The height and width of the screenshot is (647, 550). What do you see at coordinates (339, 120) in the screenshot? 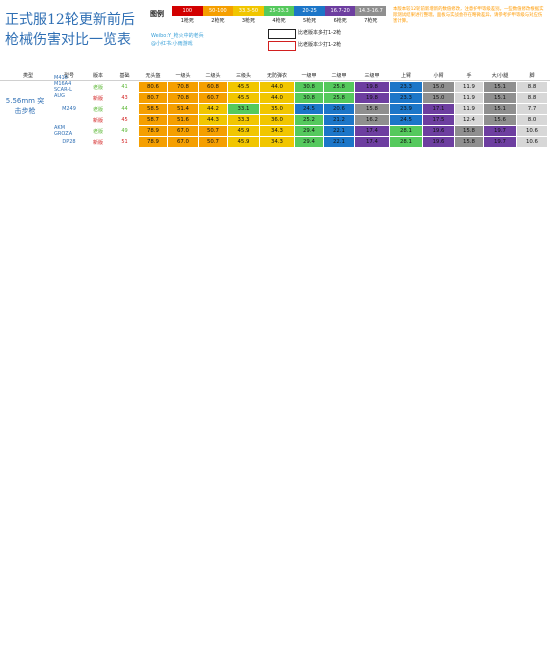
I see `damage-cell: 21.2` at bounding box center [339, 120].